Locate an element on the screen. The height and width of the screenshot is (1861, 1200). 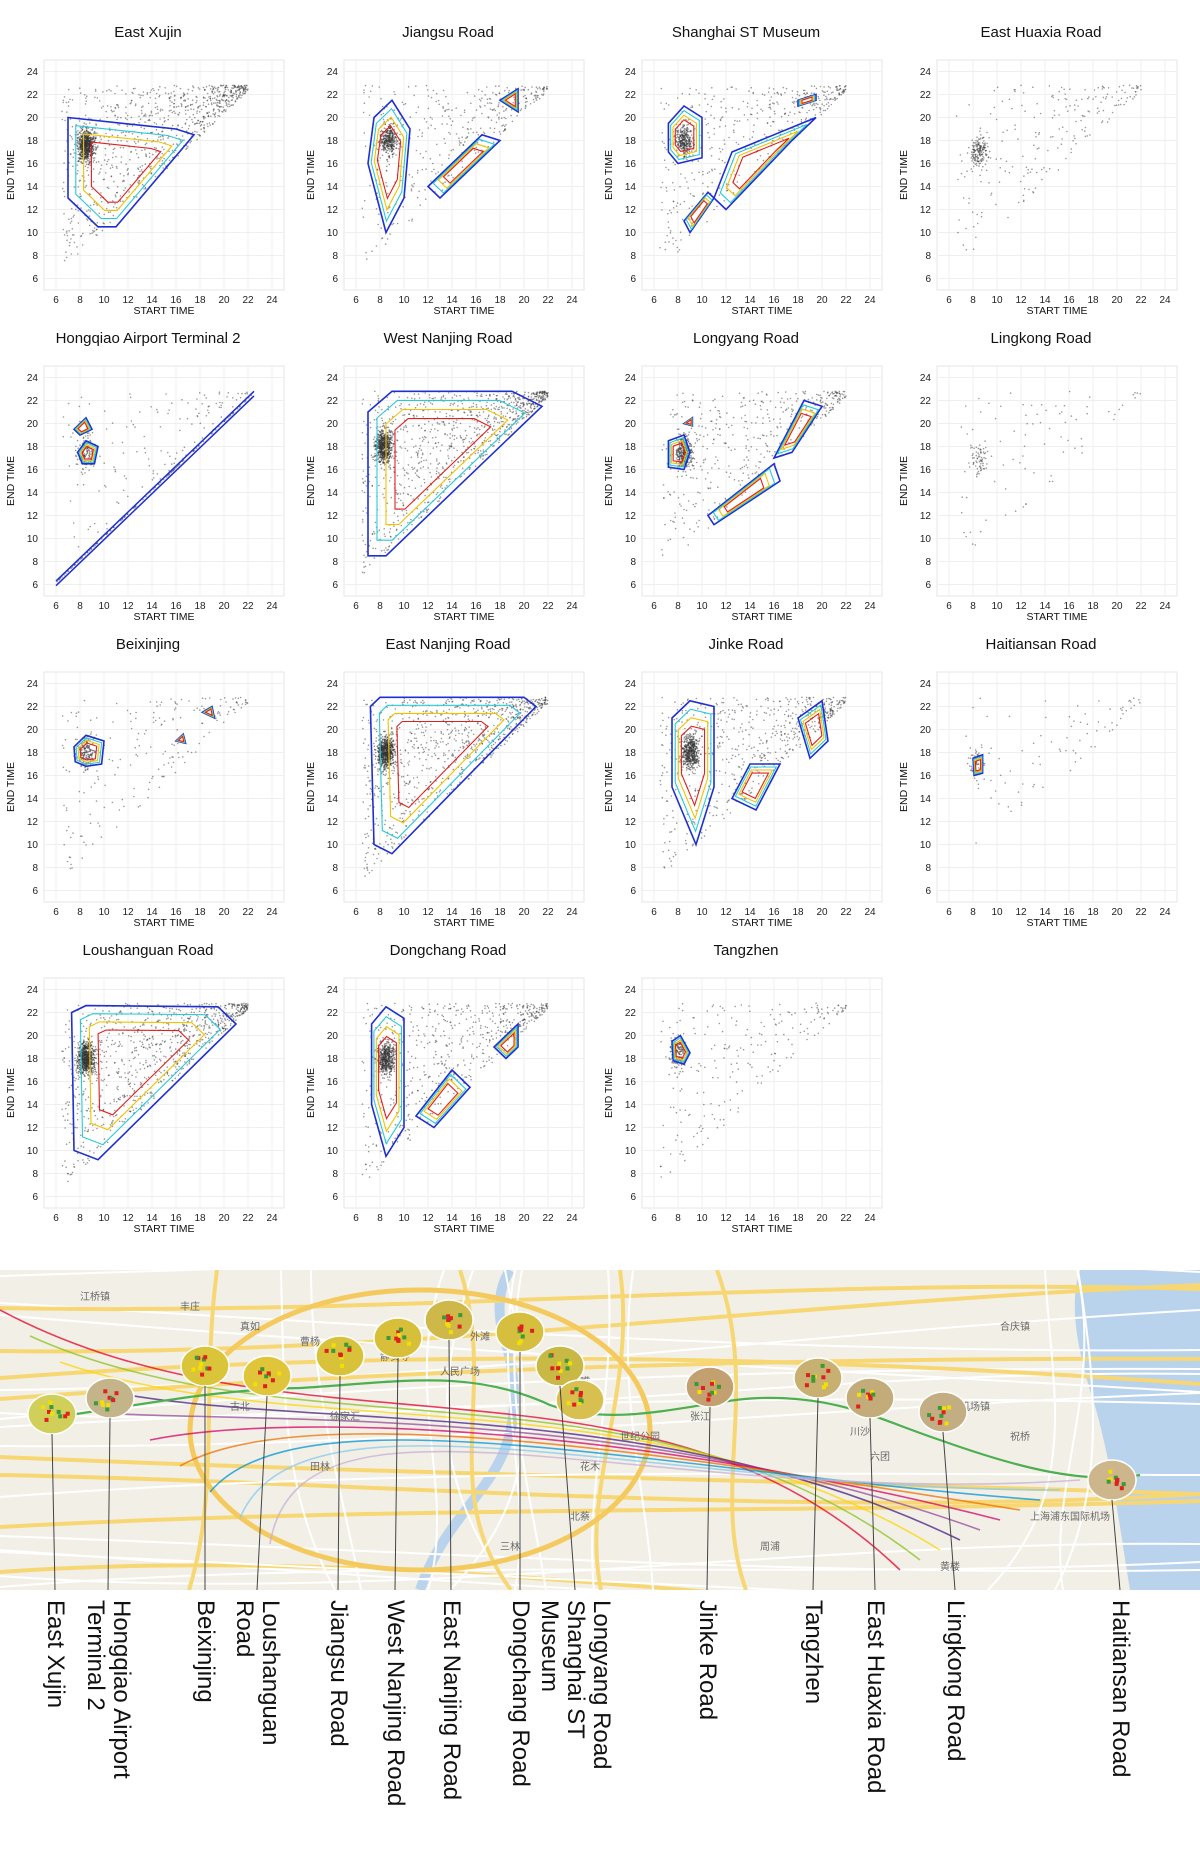
contour-inner is located at coordinates (128, 172).